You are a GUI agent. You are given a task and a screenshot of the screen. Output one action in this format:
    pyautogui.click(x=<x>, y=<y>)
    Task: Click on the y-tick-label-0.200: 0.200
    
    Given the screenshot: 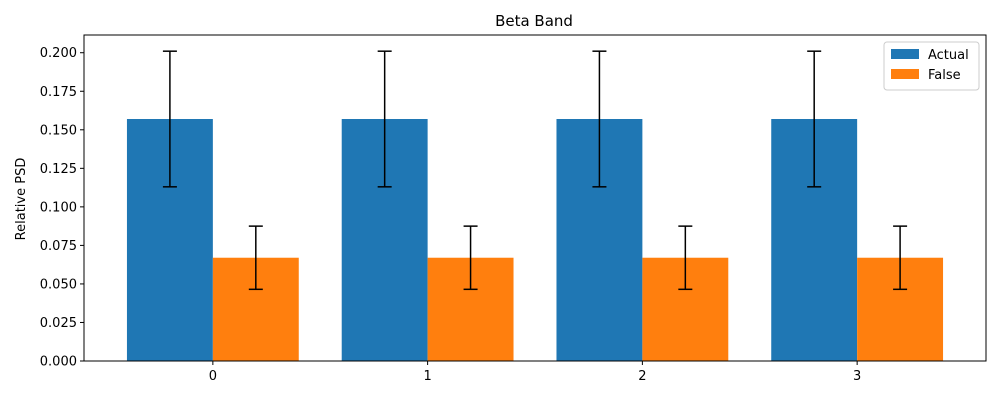 What is the action you would take?
    pyautogui.click(x=58, y=53)
    